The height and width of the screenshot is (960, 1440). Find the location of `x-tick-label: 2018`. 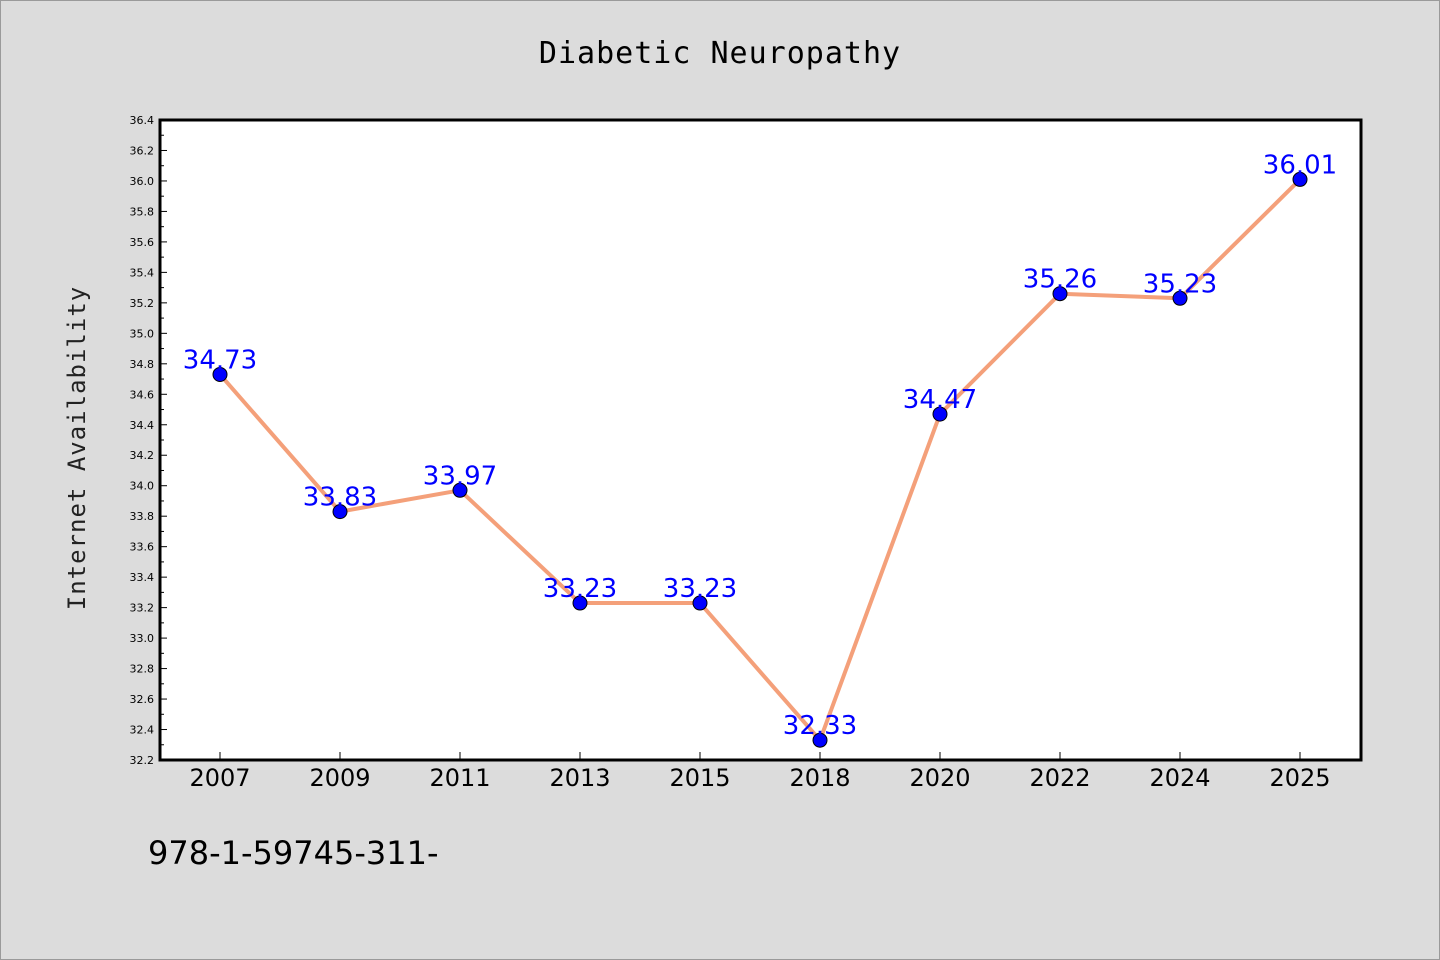

x-tick-label: 2018 is located at coordinates (819, 778).